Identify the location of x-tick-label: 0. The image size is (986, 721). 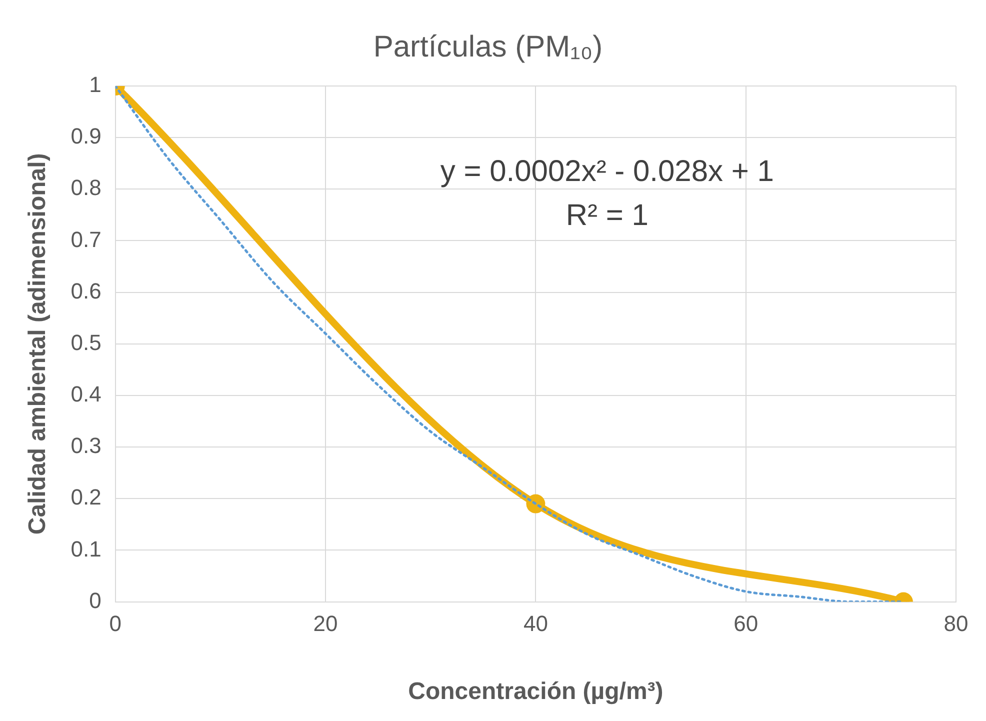
(115, 623).